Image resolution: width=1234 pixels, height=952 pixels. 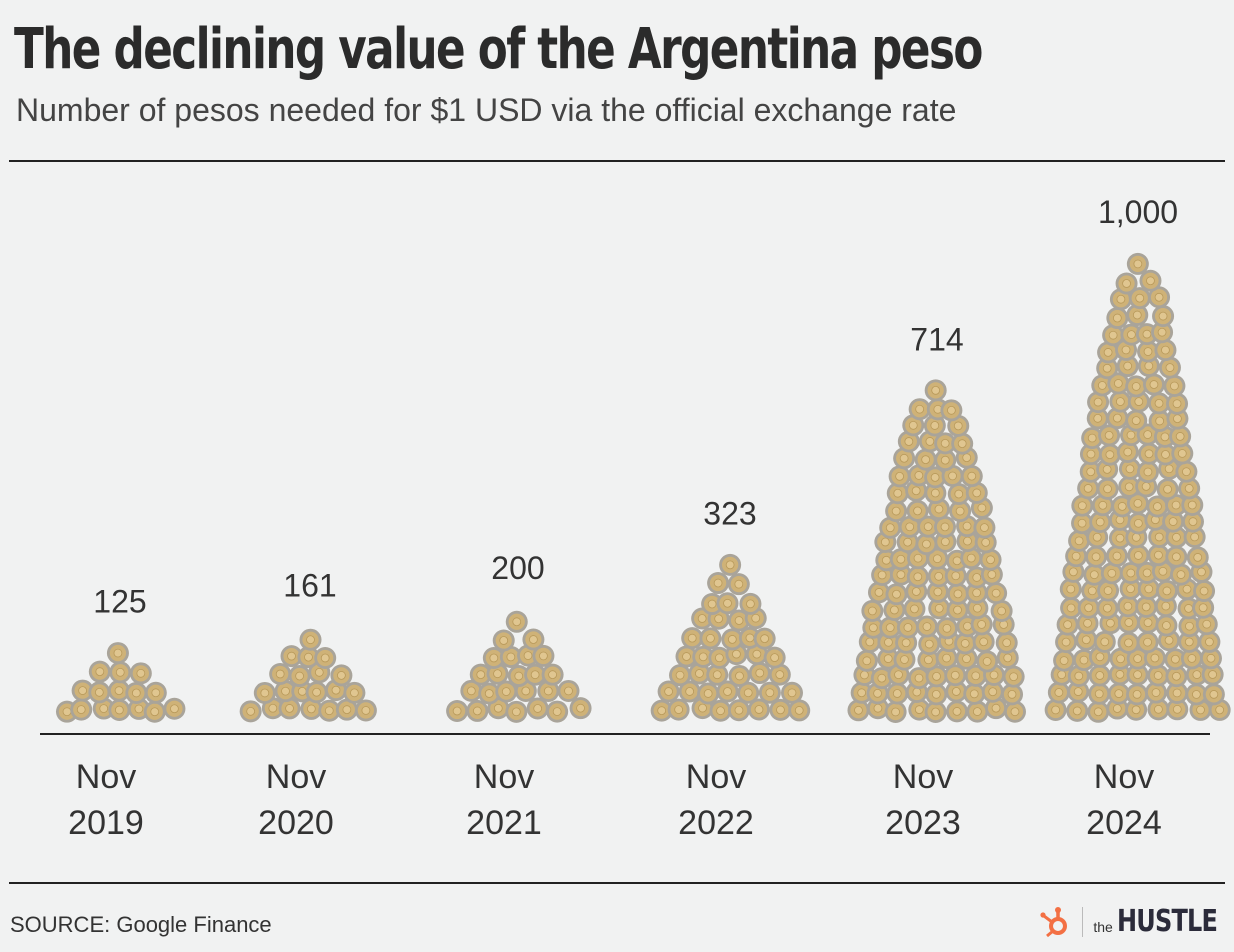 I want to click on value-label: 161, so click(x=309, y=585).